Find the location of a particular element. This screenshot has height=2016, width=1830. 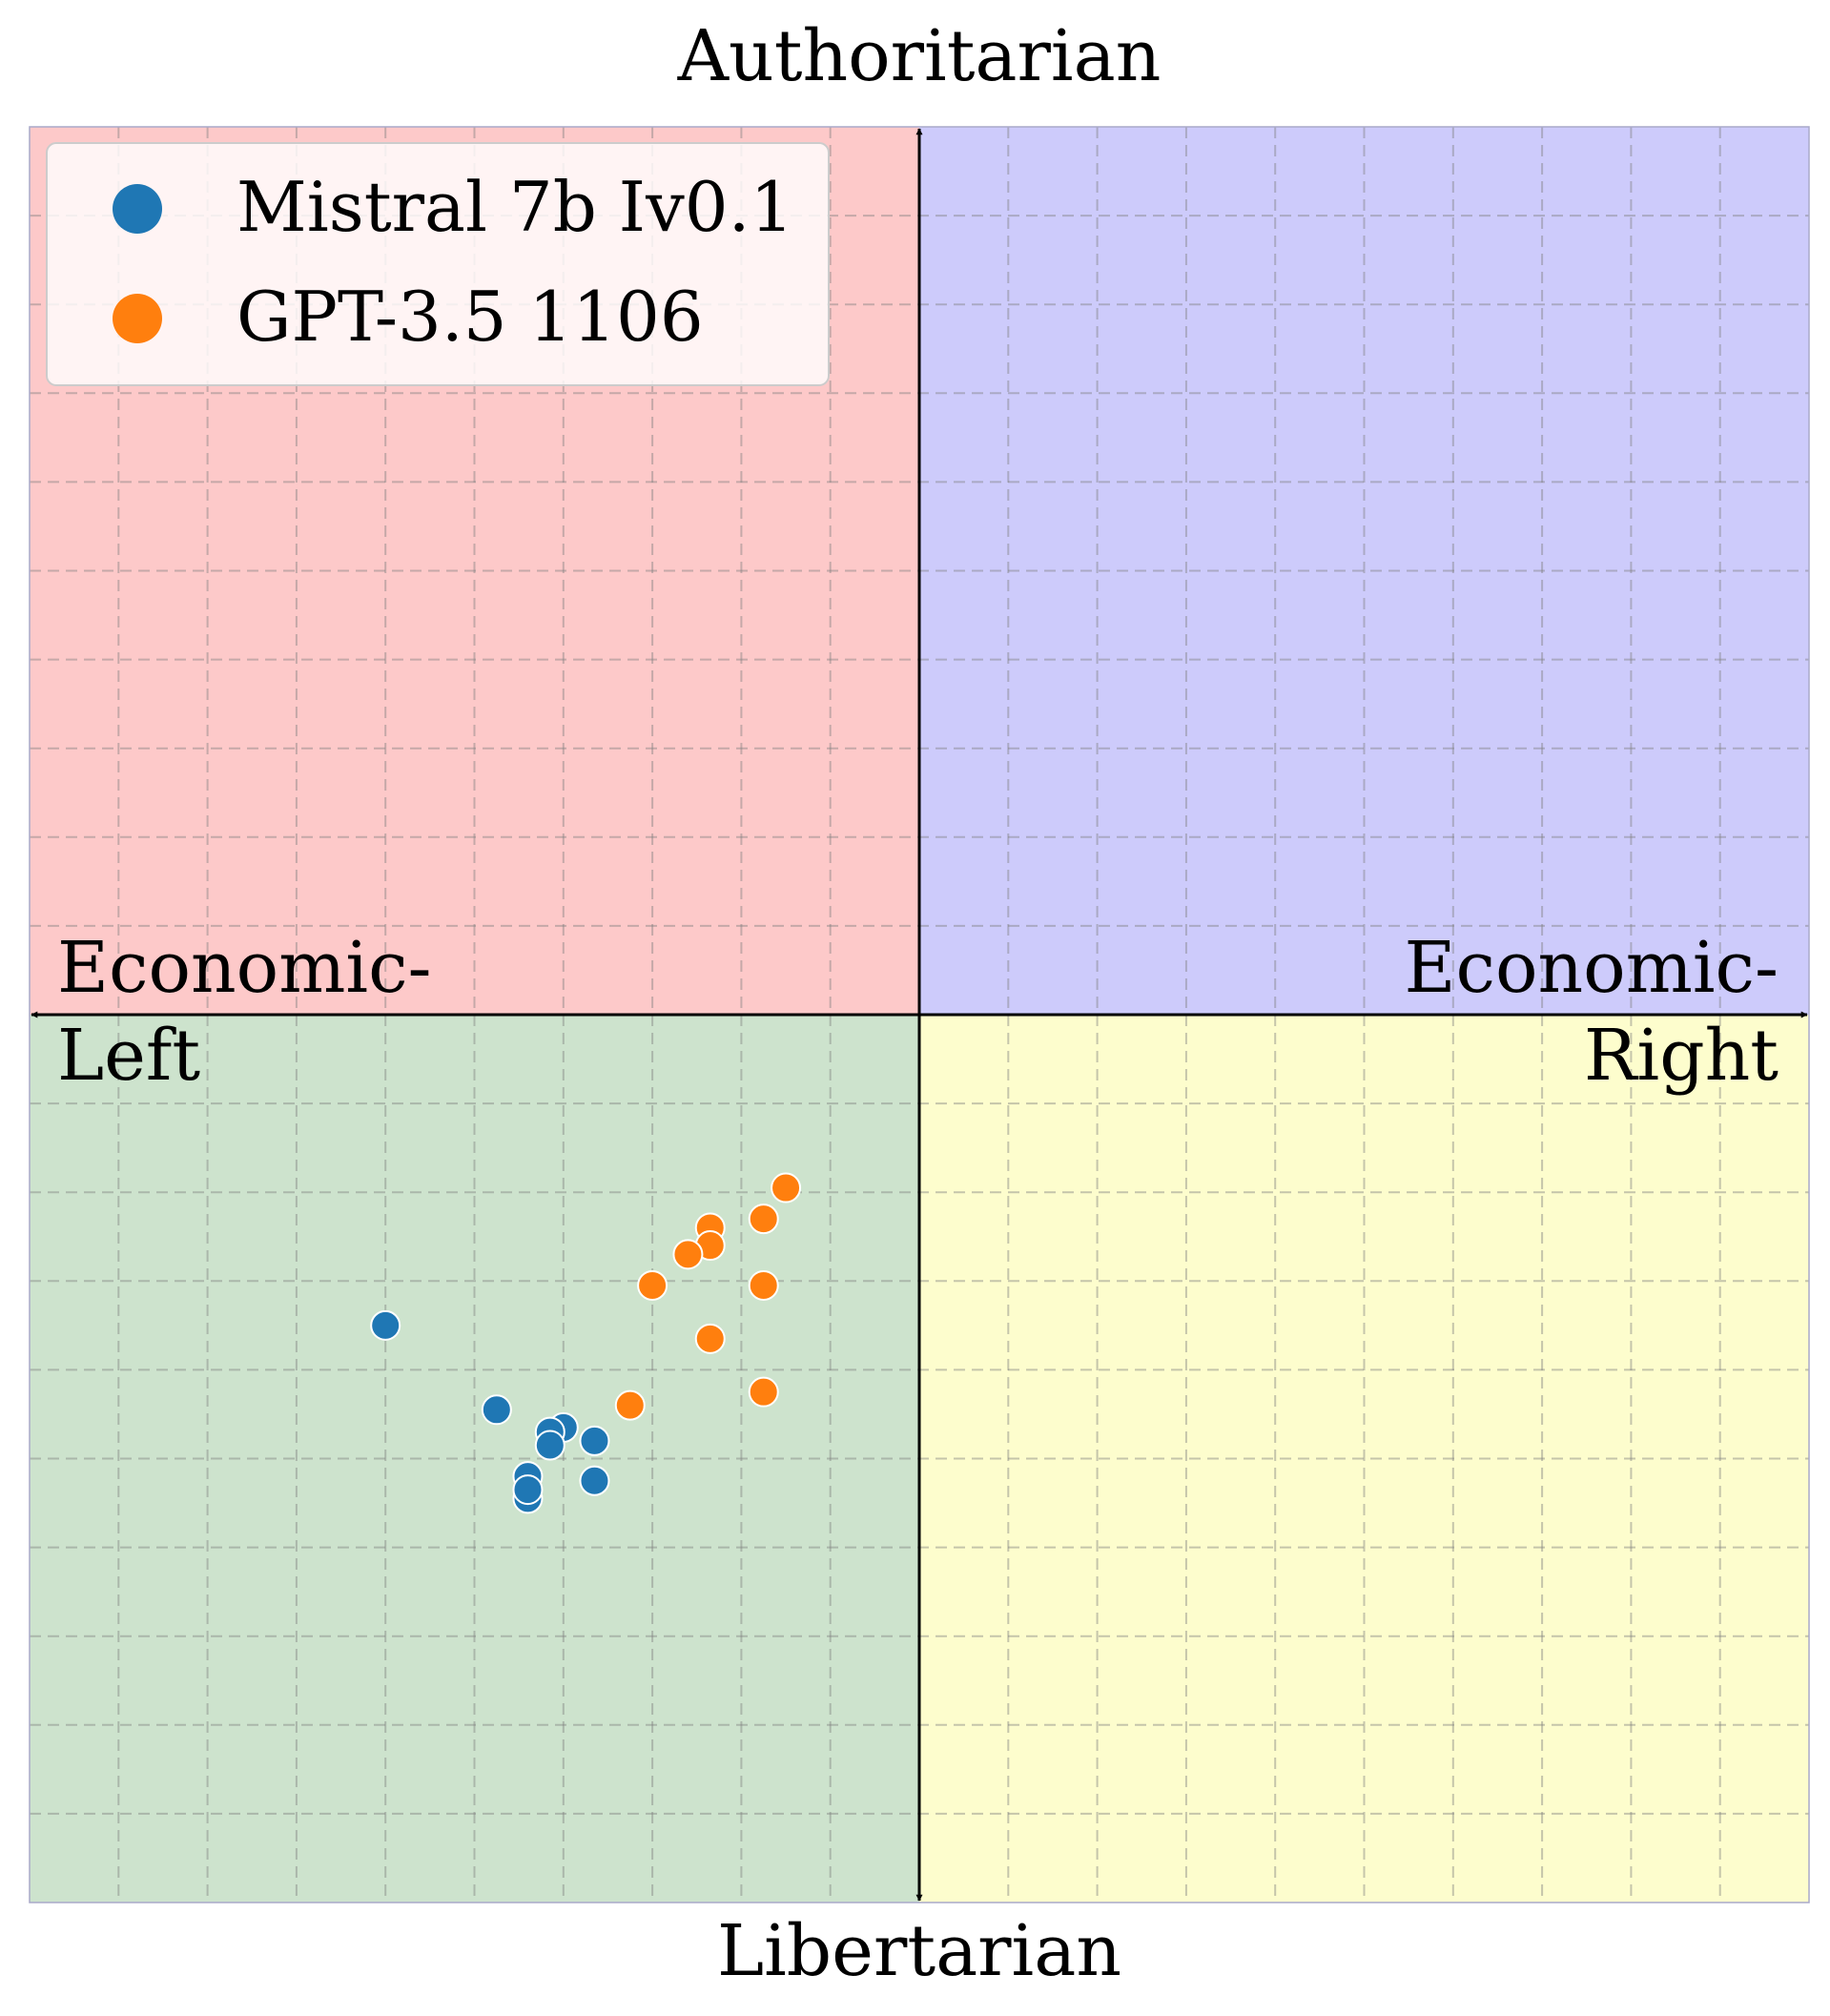

legend-box is located at coordinates (438, 264).